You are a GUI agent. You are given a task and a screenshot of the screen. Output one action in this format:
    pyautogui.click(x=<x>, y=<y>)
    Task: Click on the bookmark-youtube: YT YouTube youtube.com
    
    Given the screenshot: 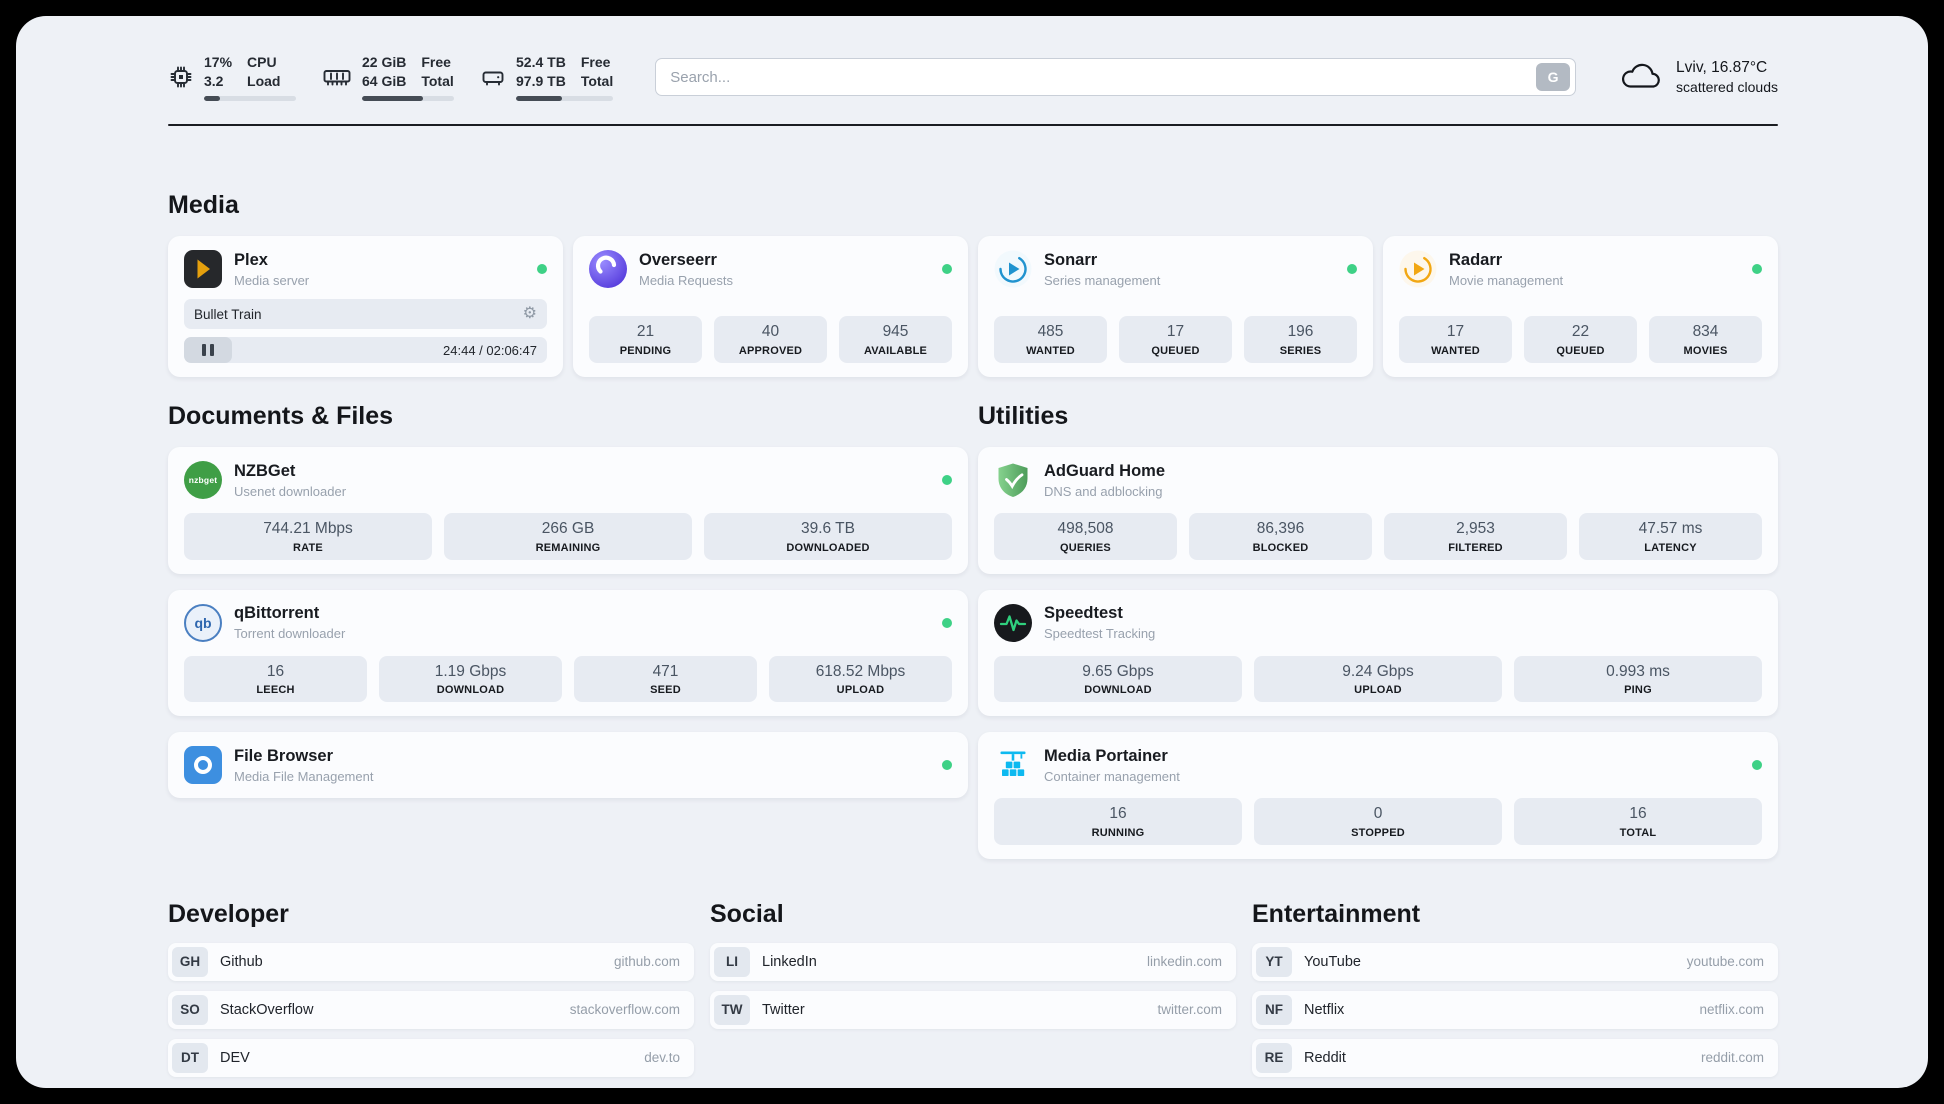 What is the action you would take?
    pyautogui.click(x=1515, y=961)
    